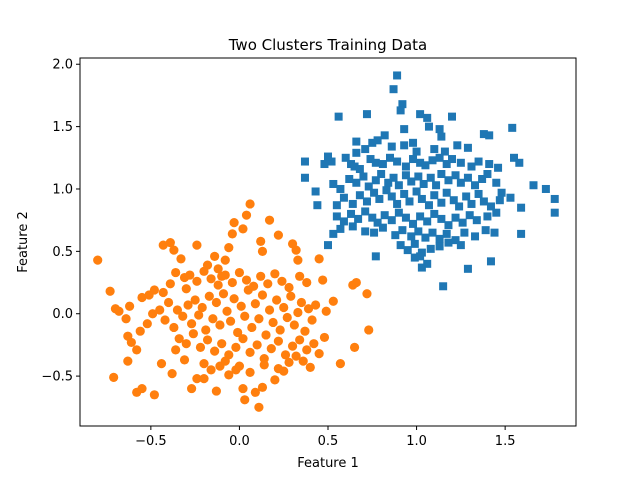 The height and width of the screenshot is (480, 640). What do you see at coordinates (239, 441) in the screenshot?
I see `x-tick-label: 0.0` at bounding box center [239, 441].